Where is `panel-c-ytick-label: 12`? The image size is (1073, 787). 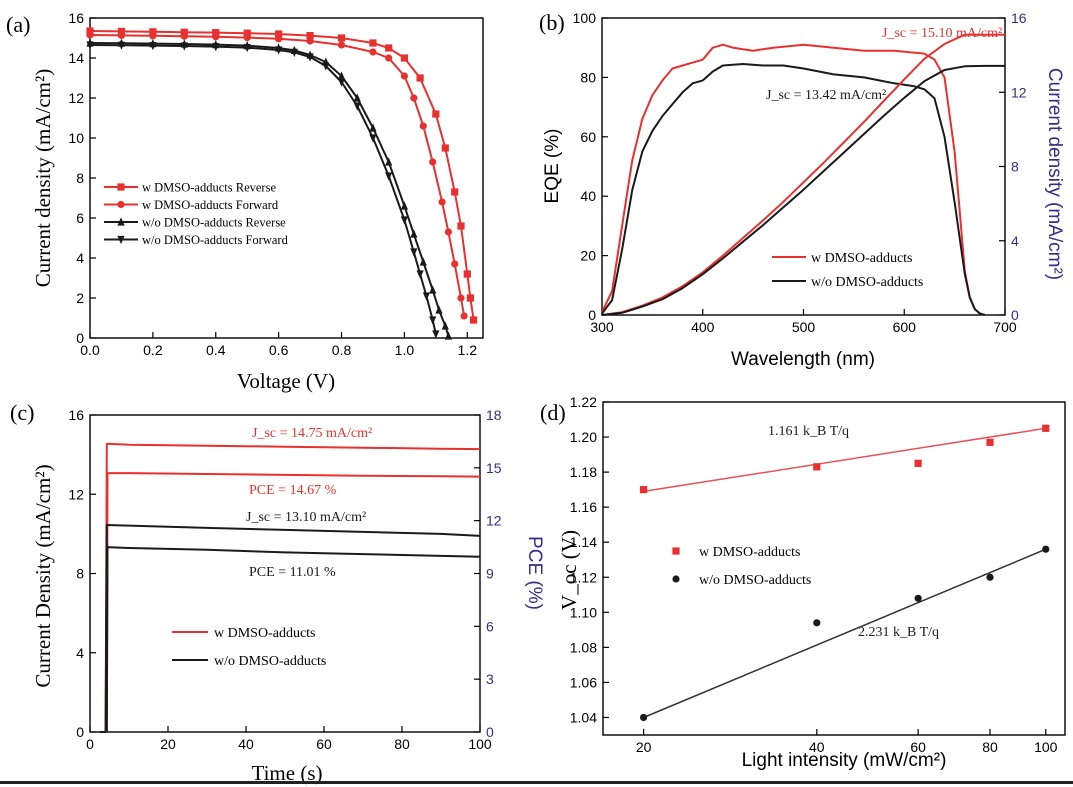
panel-c-ytick-label: 12 is located at coordinates (76, 494).